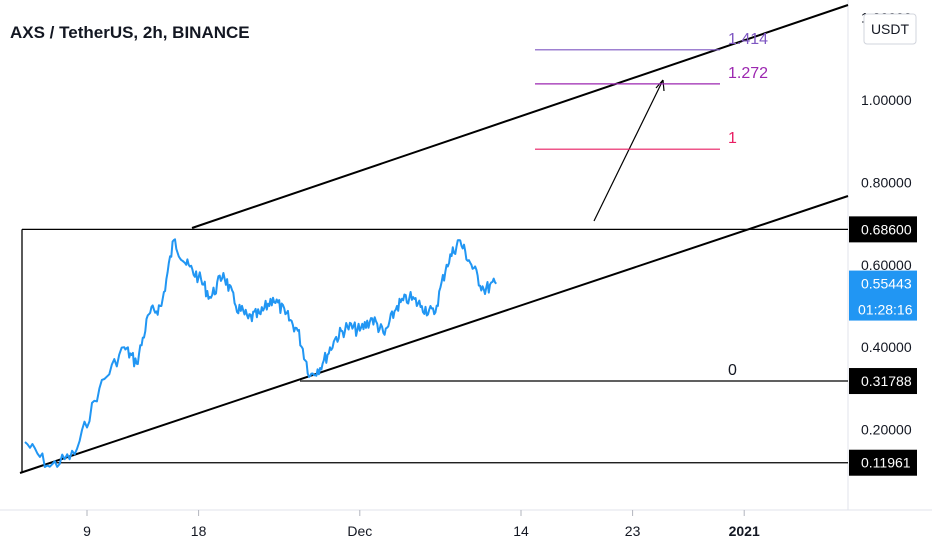 The width and height of the screenshot is (932, 550). I want to click on price-tags: 0.68600 0.31788 0.11961 0.55443 01:28:16, so click(883, 346).